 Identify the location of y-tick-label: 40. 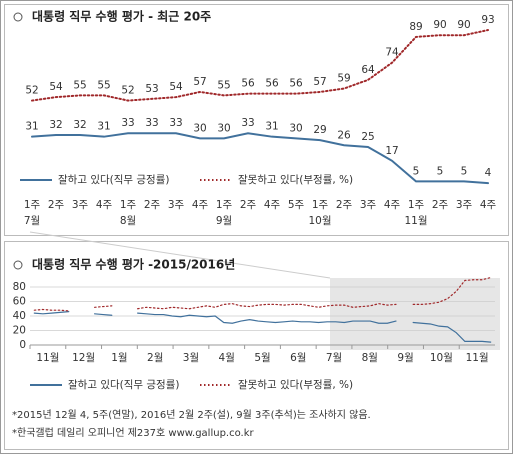
(19, 316).